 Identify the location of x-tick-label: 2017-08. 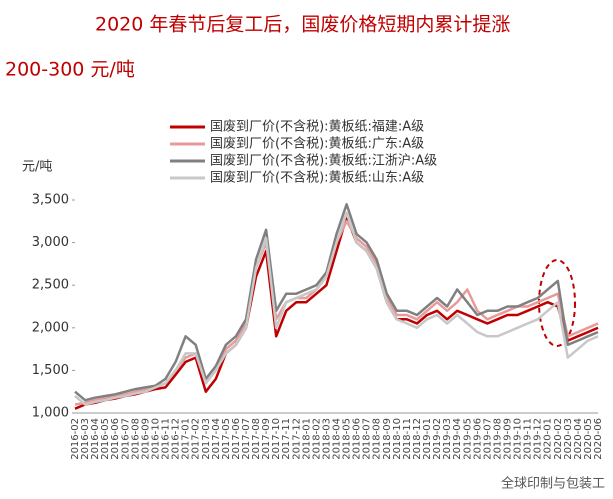
(256, 439).